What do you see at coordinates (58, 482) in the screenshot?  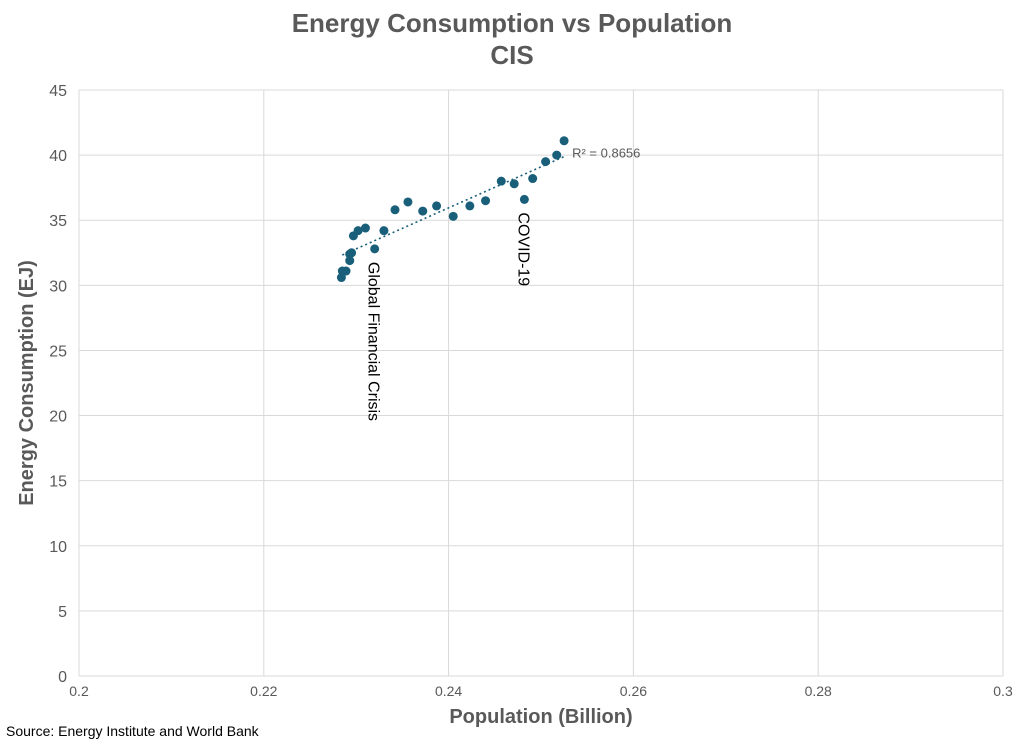 I see `y-tick-label: 15` at bounding box center [58, 482].